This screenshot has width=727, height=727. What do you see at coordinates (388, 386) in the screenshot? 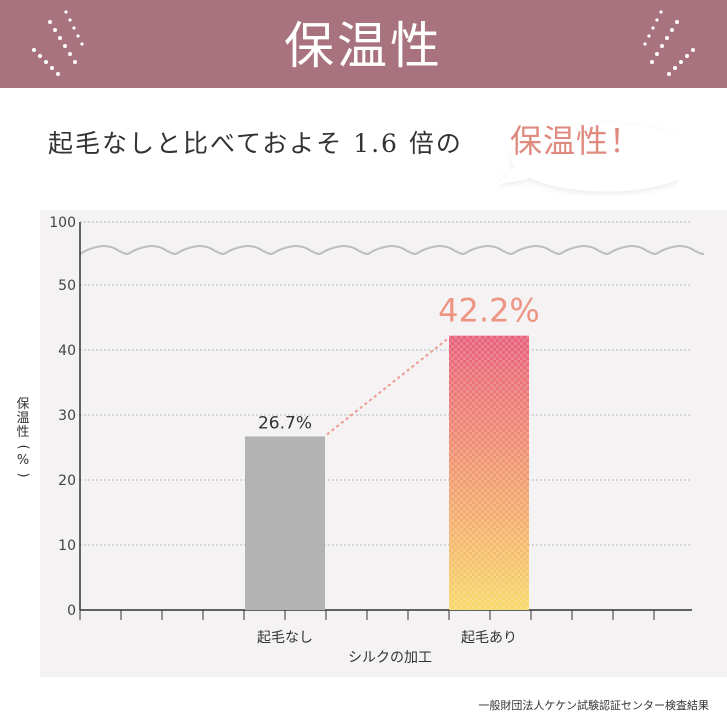
I see `connector-line` at bounding box center [388, 386].